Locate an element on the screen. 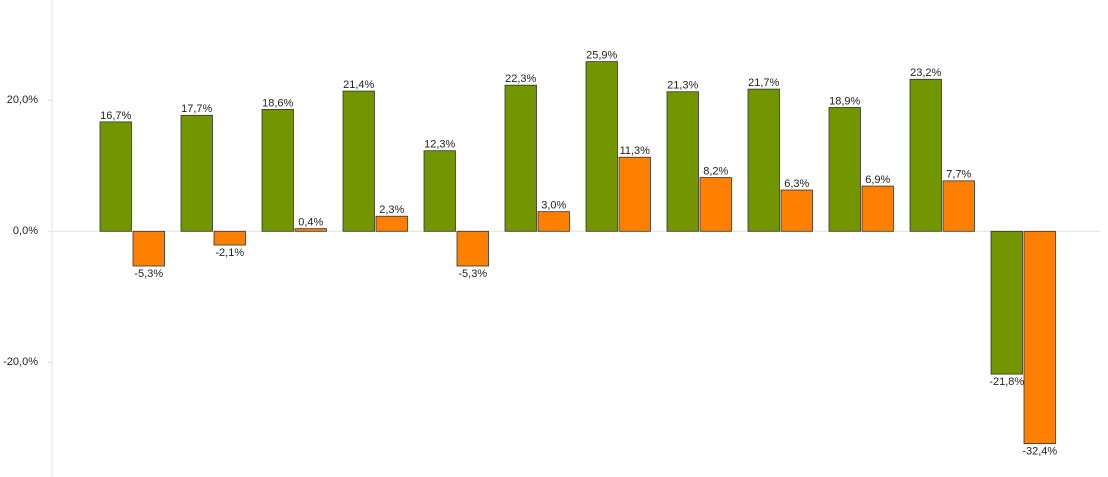  y-tick-label: -20,0% is located at coordinates (20, 362).